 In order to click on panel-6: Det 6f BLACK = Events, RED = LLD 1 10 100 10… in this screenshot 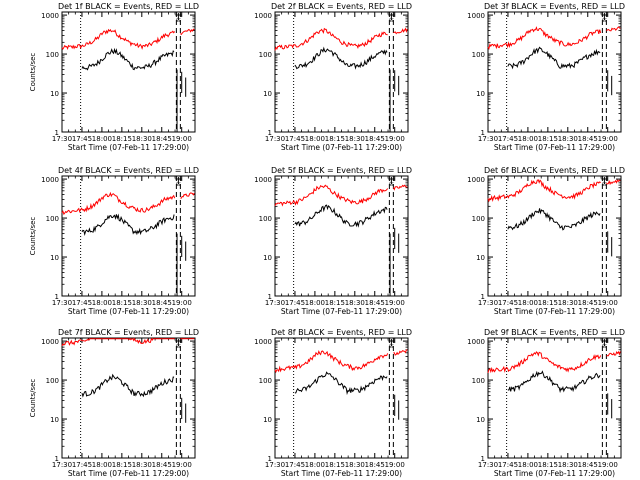, I will do `click(546, 241)`.